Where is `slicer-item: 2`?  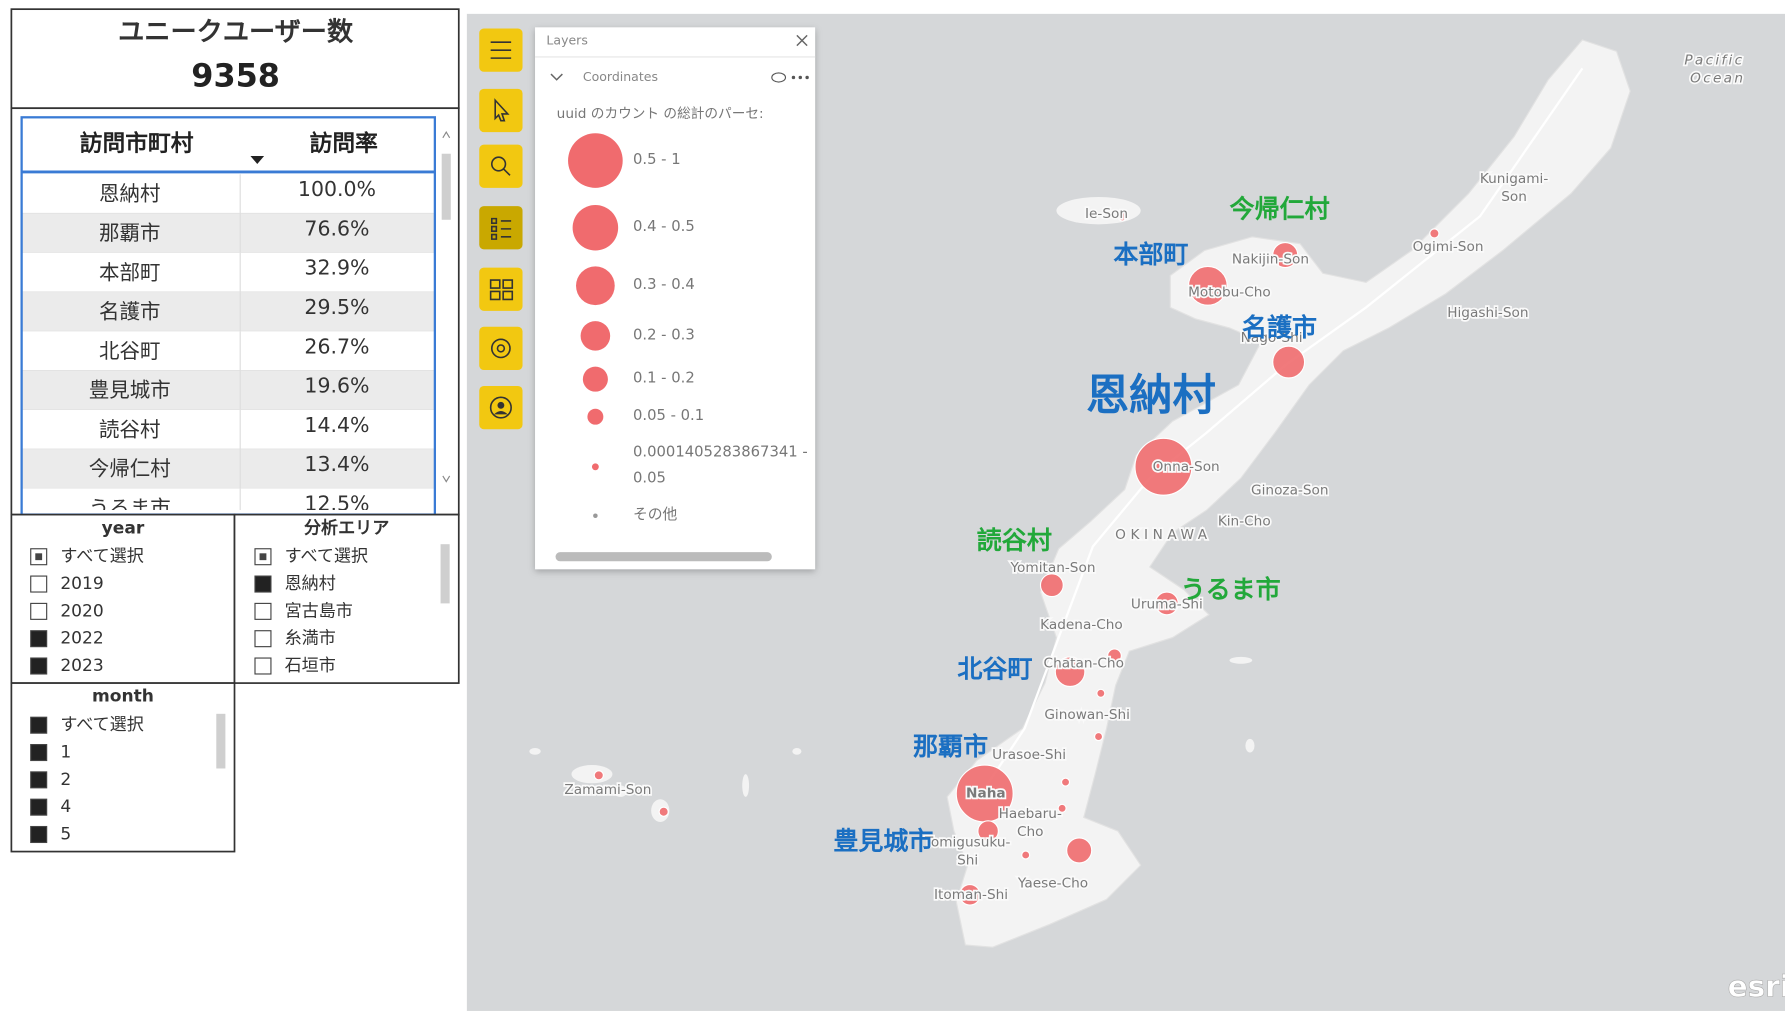 slicer-item: 2 is located at coordinates (65, 780).